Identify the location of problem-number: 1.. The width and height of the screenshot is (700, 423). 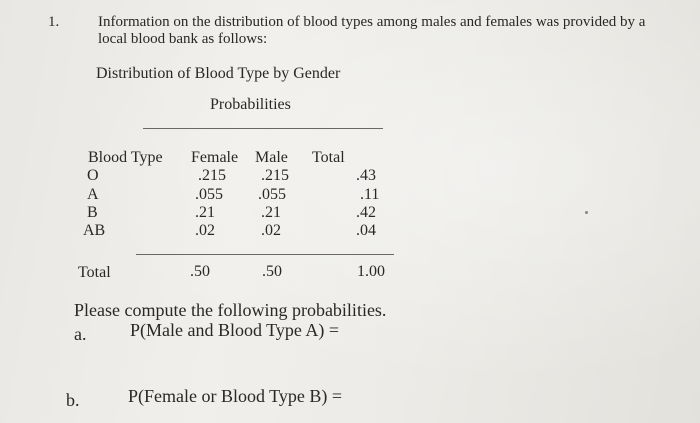
(54, 22).